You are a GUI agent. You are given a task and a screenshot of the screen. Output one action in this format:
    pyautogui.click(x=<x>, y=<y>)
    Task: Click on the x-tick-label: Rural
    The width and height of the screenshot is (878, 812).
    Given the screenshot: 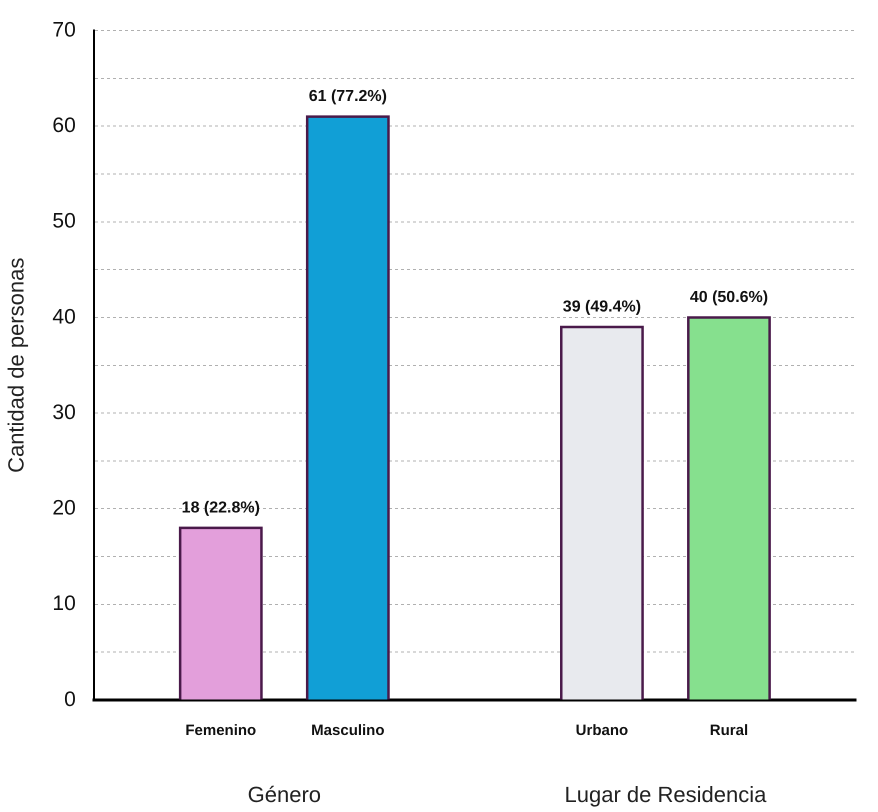 What is the action you would take?
    pyautogui.click(x=729, y=731)
    